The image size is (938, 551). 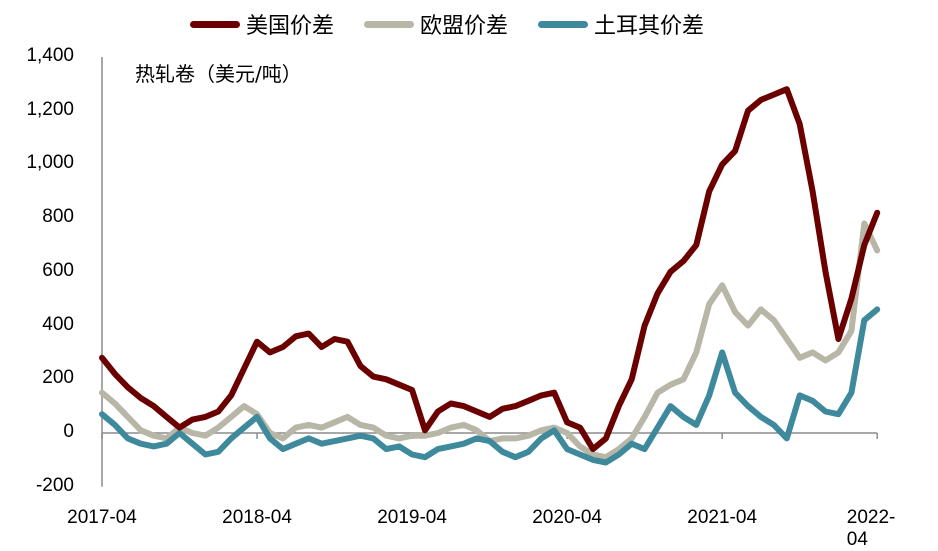 I want to click on y-tick-label: 200, so click(x=58, y=378).